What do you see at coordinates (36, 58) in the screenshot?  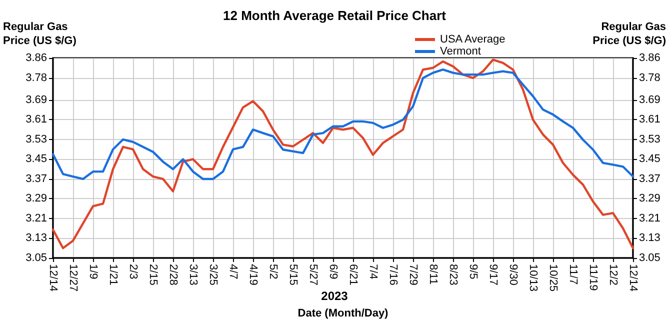 I see `y-tick-label: 3.86` at bounding box center [36, 58].